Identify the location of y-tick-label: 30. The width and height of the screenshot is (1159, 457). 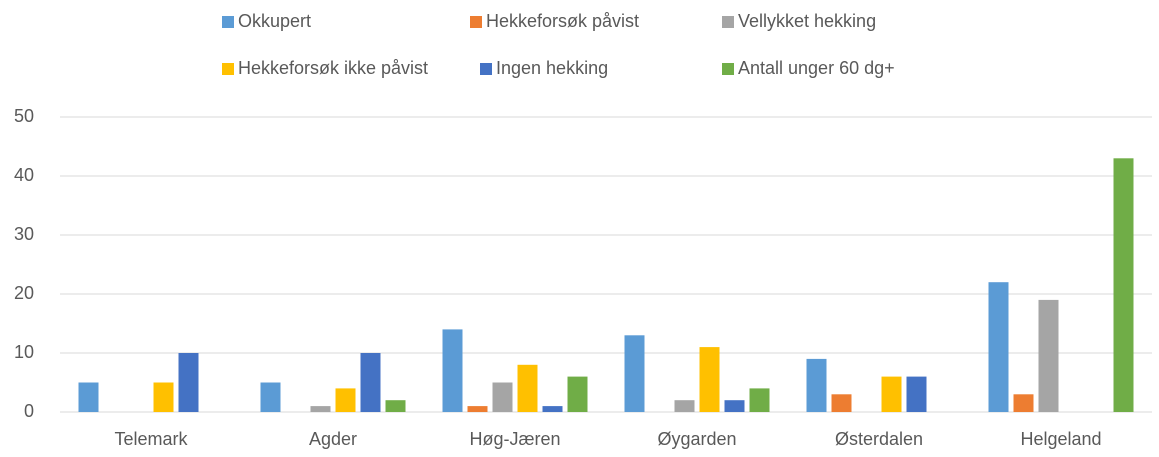
(24, 234).